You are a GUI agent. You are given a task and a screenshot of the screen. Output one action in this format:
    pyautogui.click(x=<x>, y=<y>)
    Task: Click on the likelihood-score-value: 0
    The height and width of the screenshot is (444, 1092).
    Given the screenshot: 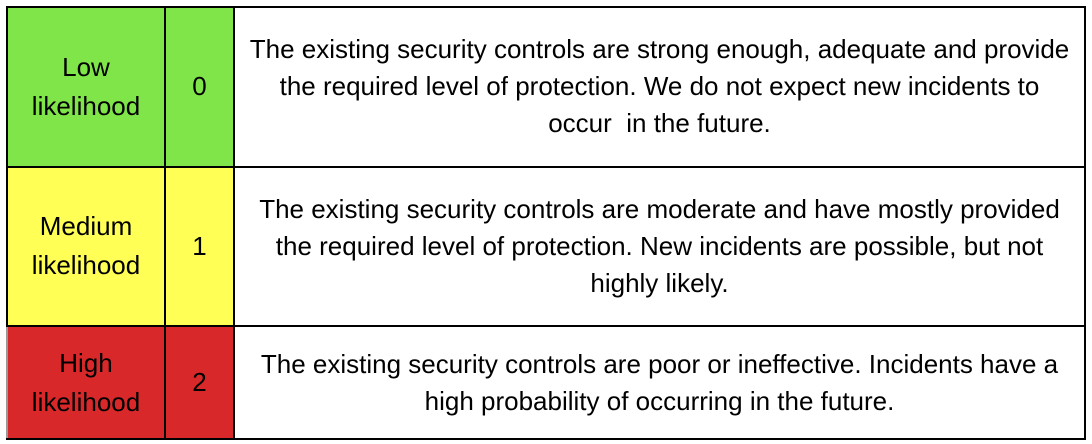 What is the action you would take?
    pyautogui.click(x=199, y=86)
    